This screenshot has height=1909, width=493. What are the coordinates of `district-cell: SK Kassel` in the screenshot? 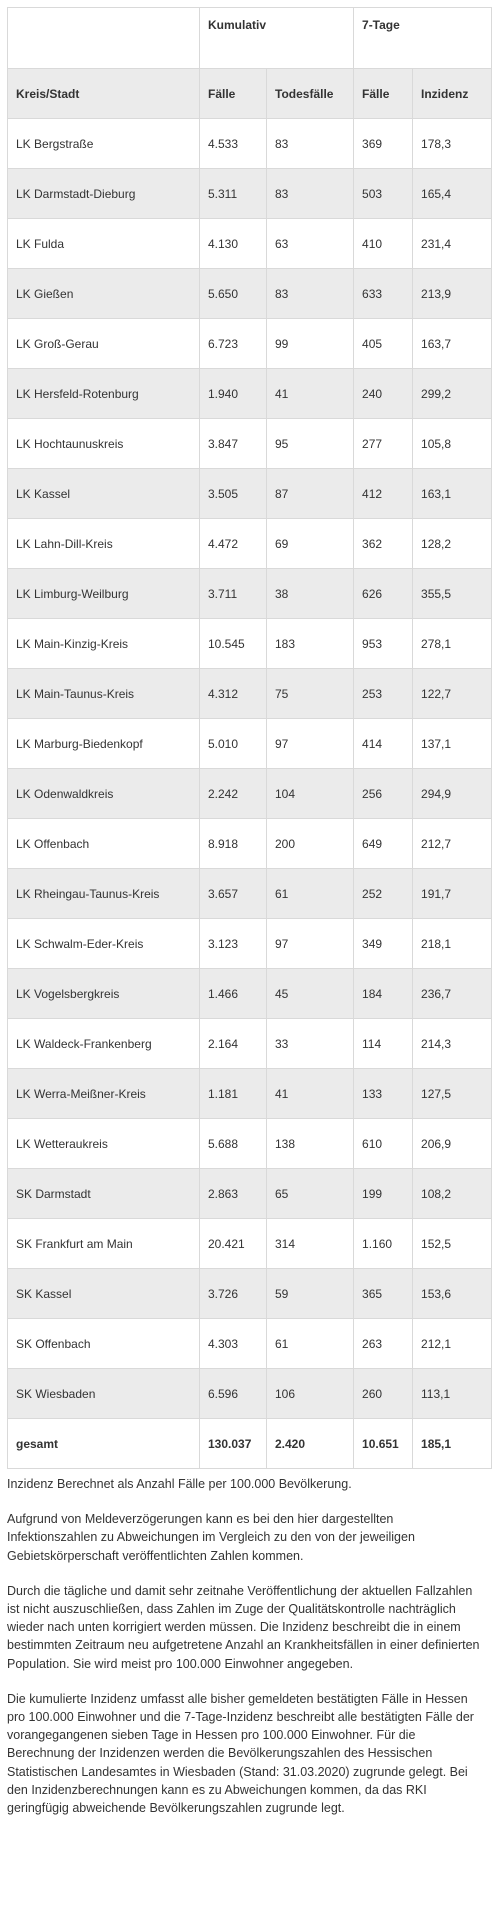 It's located at (103, 1293).